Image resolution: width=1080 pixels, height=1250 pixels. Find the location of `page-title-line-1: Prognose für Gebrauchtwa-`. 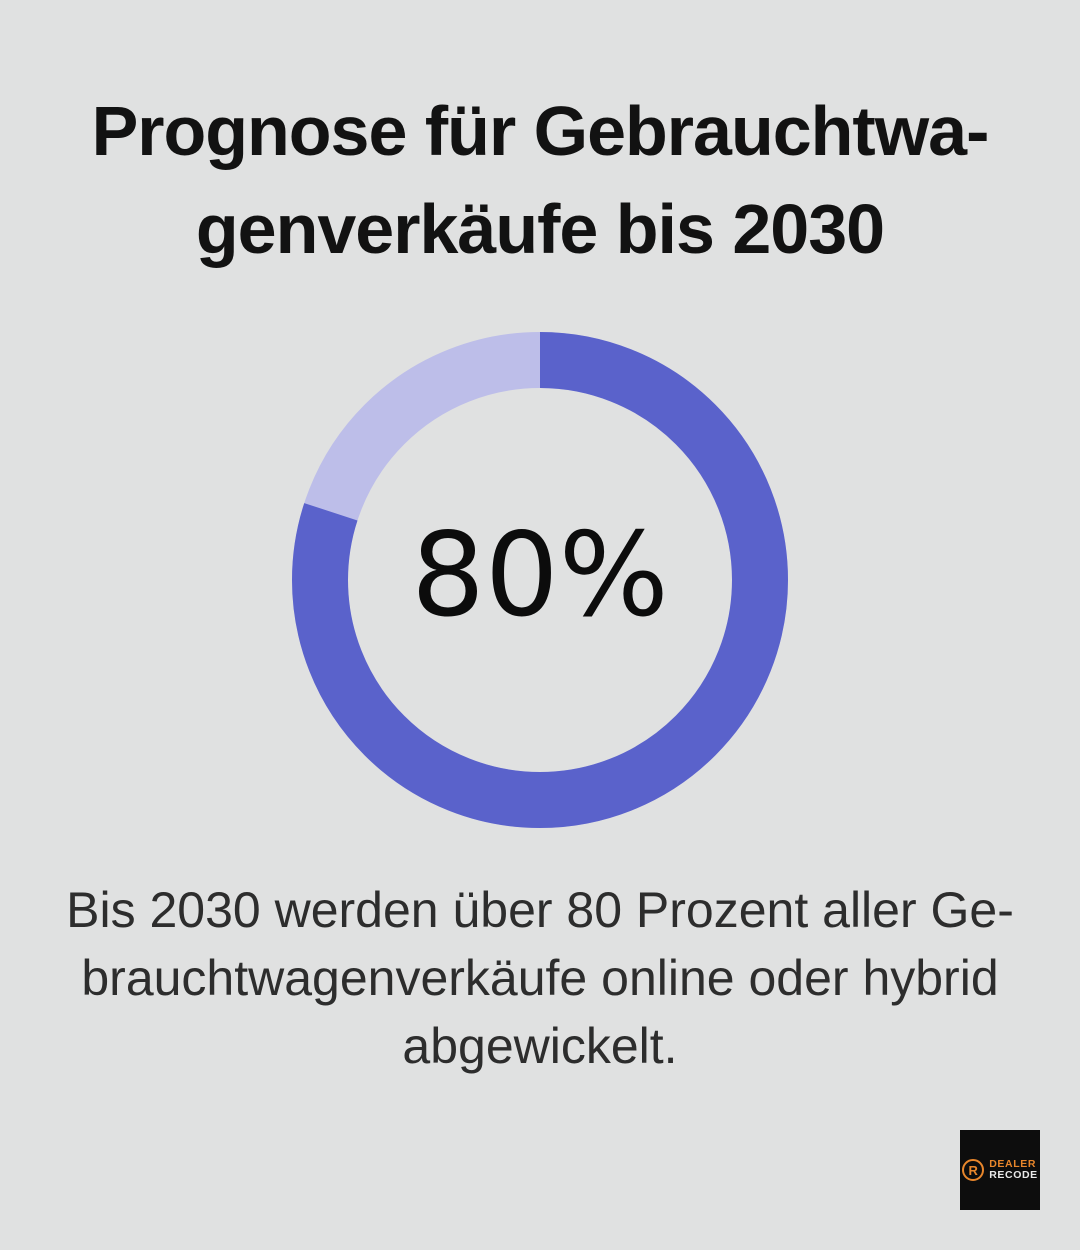

page-title-line-1: Prognose für Gebrauchtwa- is located at coordinates (540, 131).